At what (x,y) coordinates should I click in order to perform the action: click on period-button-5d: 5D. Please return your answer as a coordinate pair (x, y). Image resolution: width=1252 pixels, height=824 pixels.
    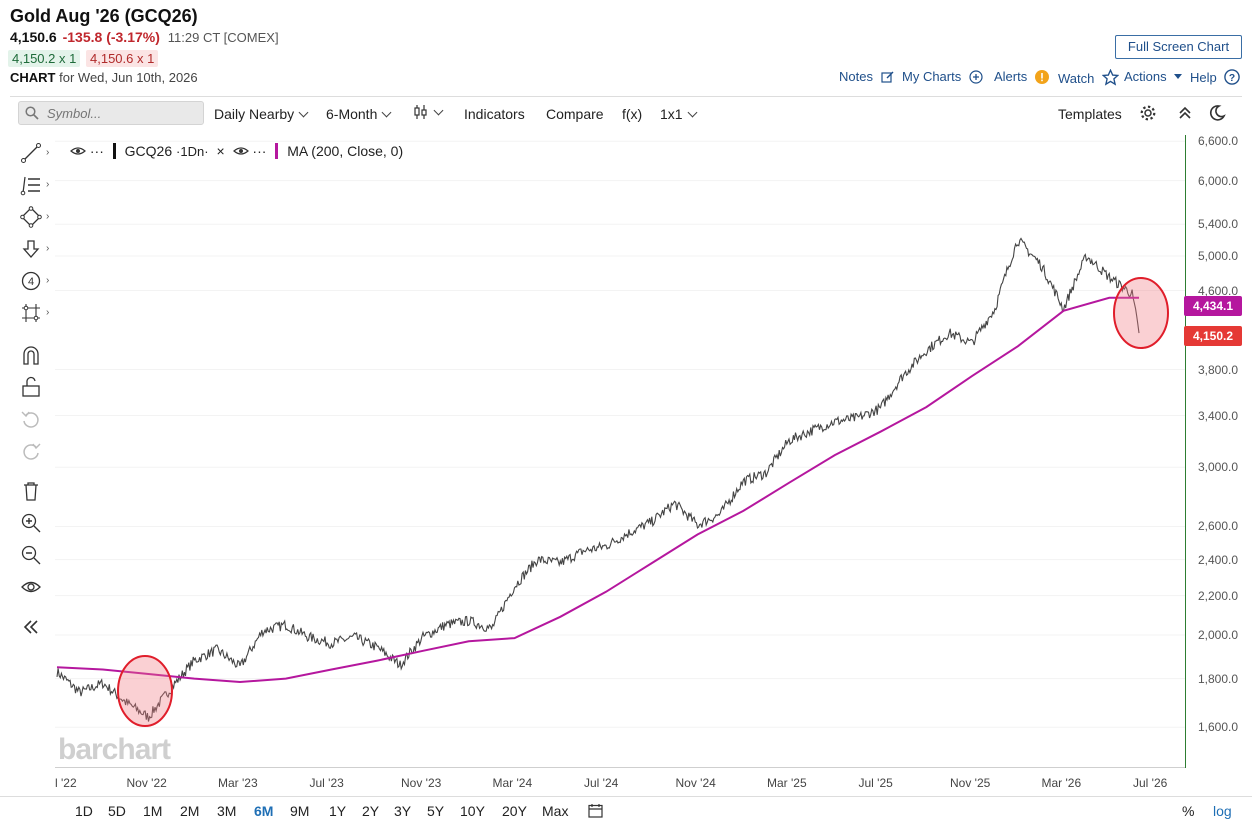
    Looking at the image, I should click on (117, 811).